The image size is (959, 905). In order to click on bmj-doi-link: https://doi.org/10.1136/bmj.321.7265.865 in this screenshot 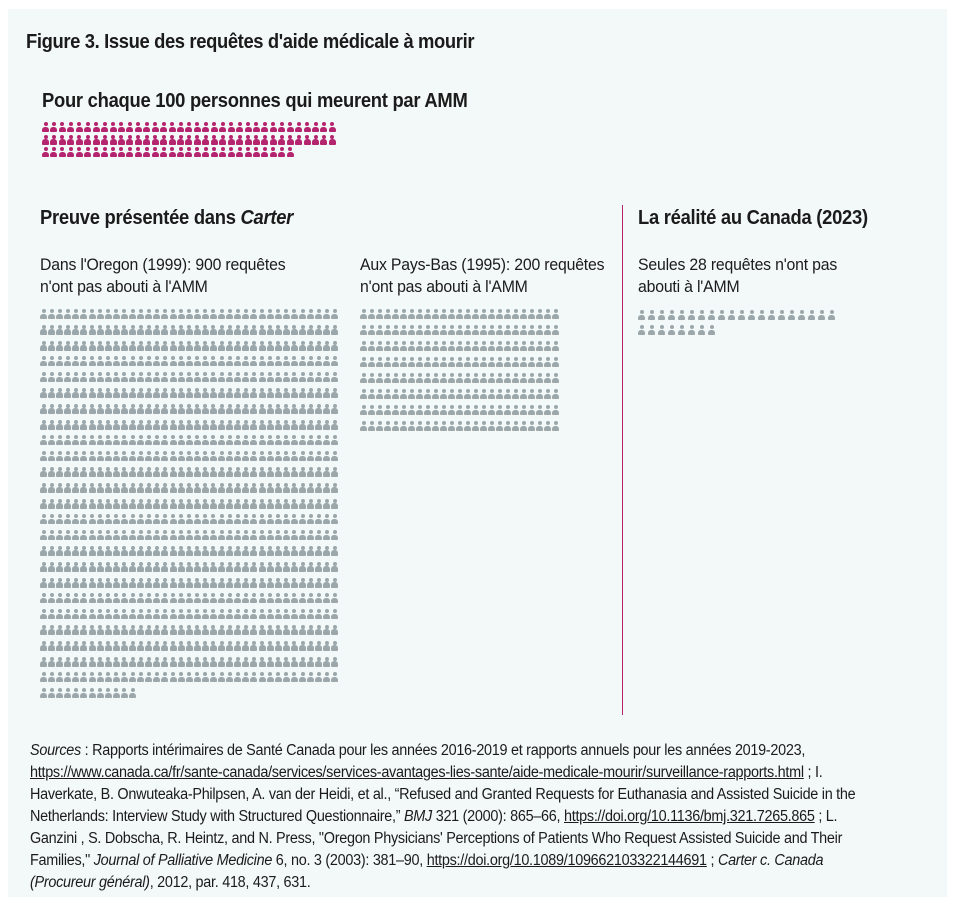, I will do `click(689, 816)`.